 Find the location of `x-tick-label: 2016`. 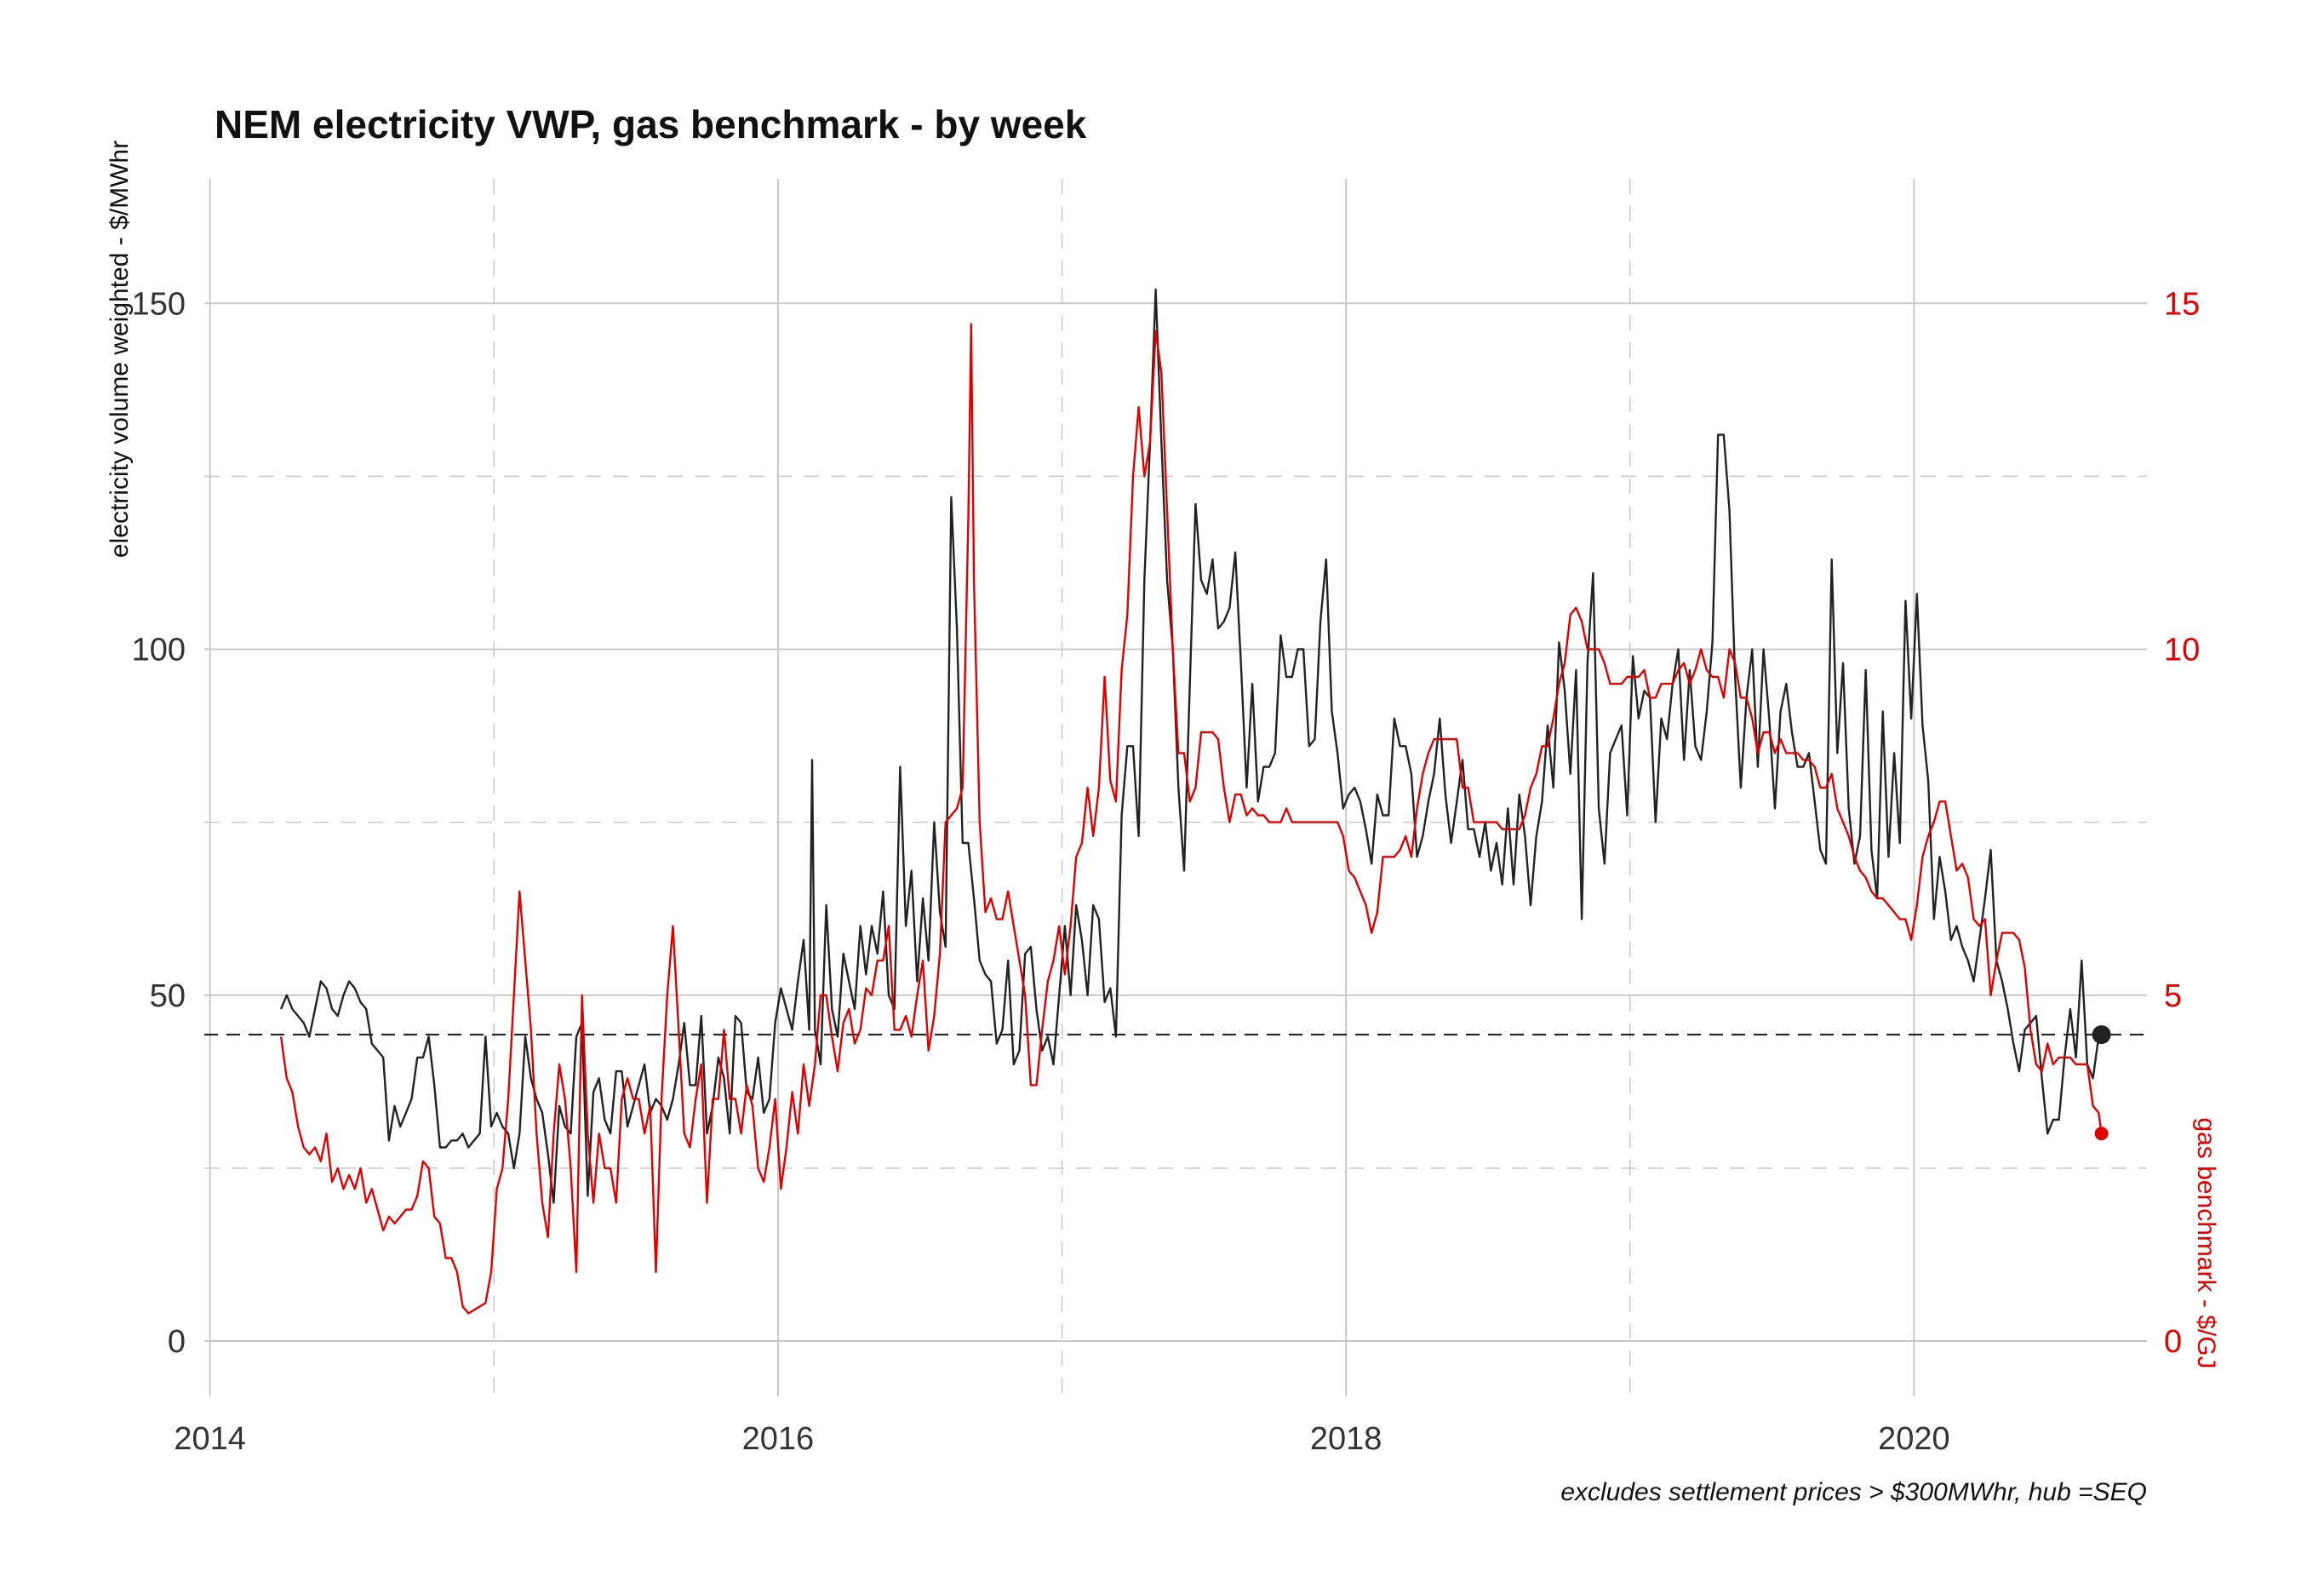

x-tick-label: 2016 is located at coordinates (778, 1439).